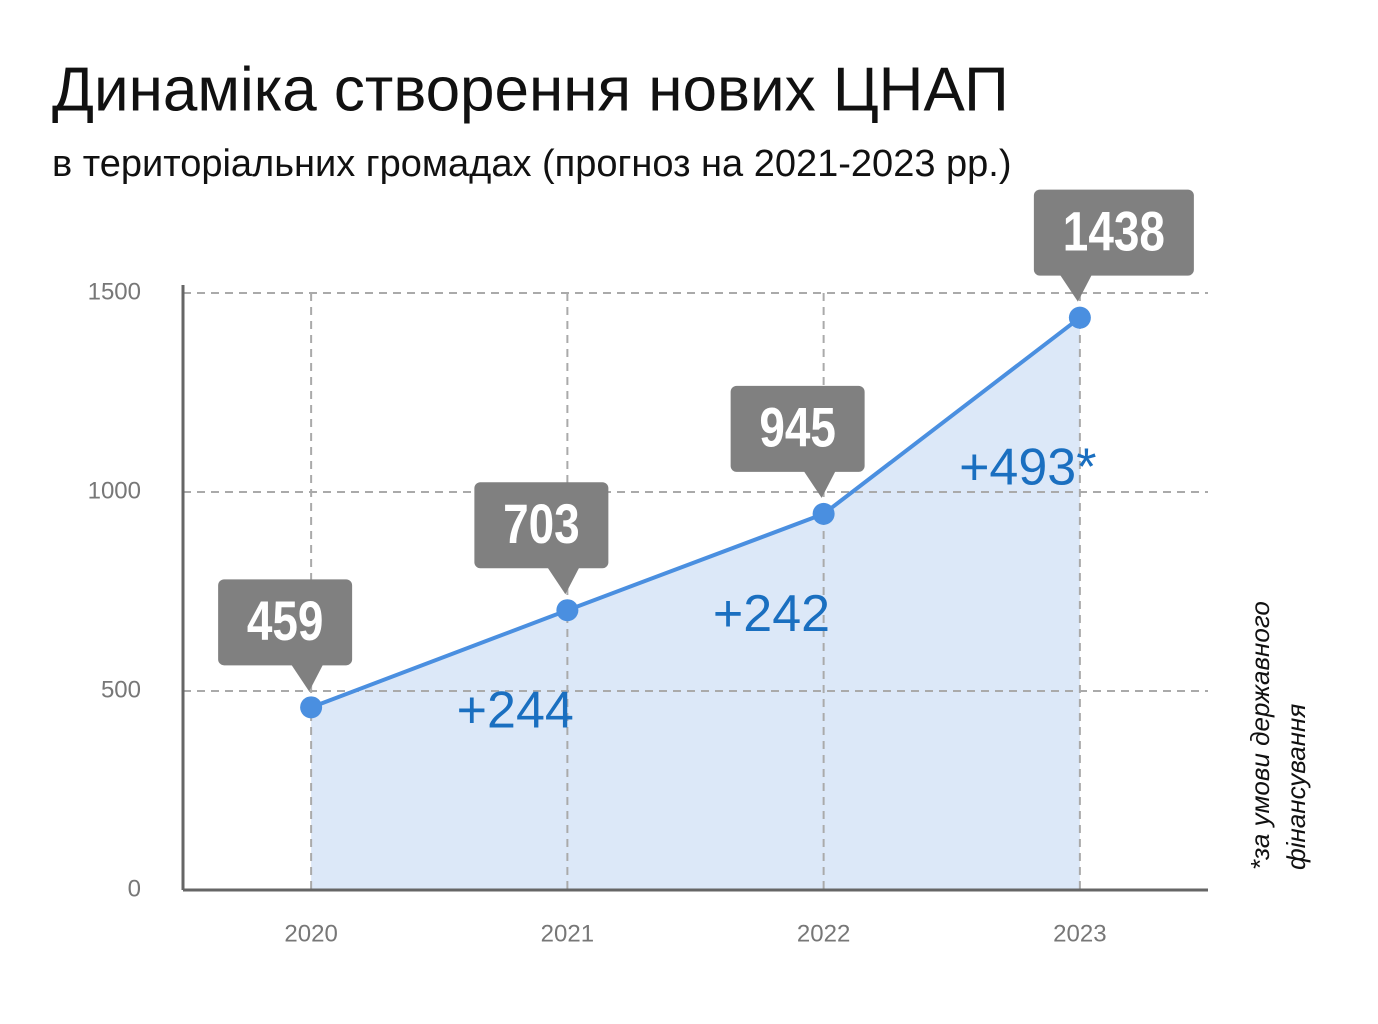  What do you see at coordinates (121, 689) in the screenshot?
I see `y-tick-label: 500` at bounding box center [121, 689].